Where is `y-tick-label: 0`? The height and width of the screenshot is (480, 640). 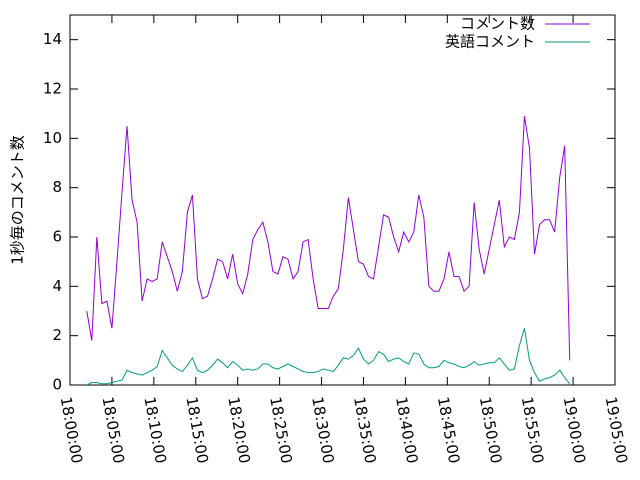
y-tick-label: 0 is located at coordinates (57, 385).